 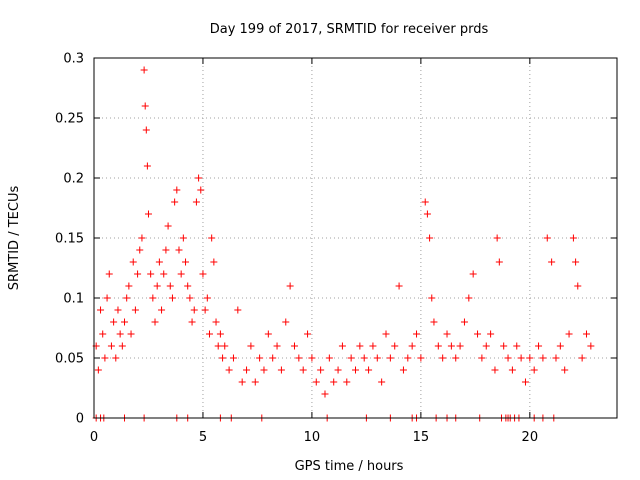 I want to click on y-axis-label: SRMTID / TECUs, so click(x=14, y=238).